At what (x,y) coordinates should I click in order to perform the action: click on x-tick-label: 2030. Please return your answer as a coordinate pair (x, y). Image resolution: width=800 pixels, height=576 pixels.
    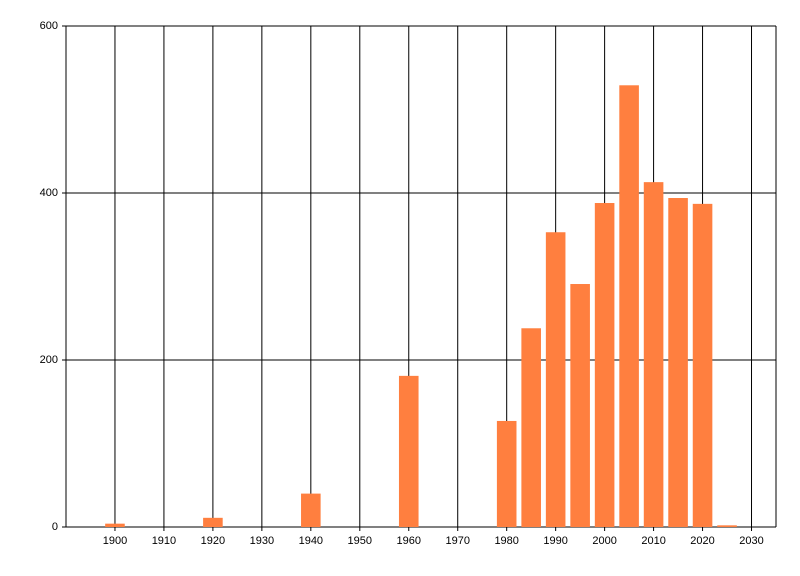
    Looking at the image, I should click on (751, 541).